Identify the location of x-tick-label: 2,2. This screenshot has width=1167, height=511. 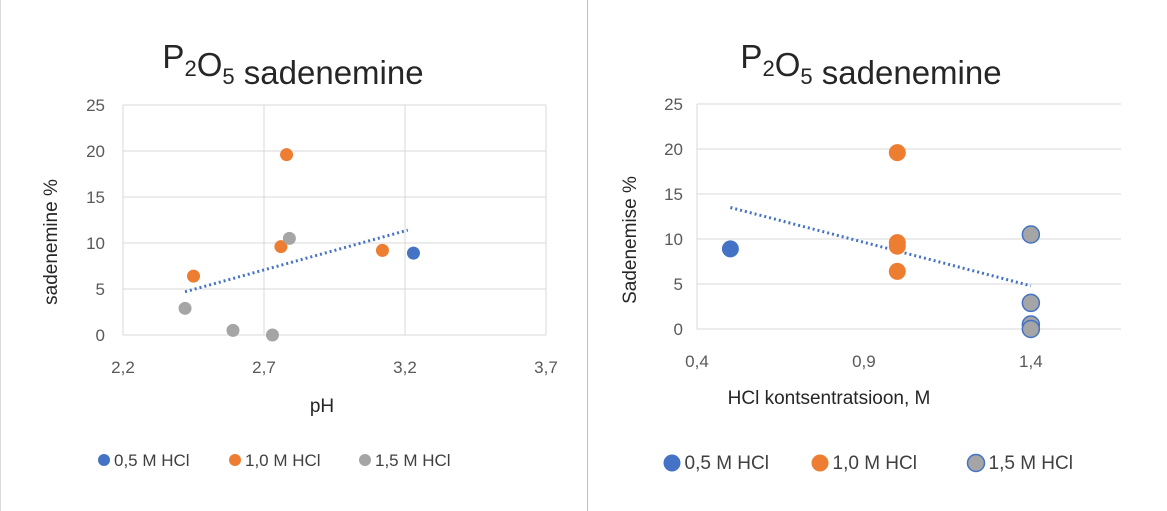
(123, 367).